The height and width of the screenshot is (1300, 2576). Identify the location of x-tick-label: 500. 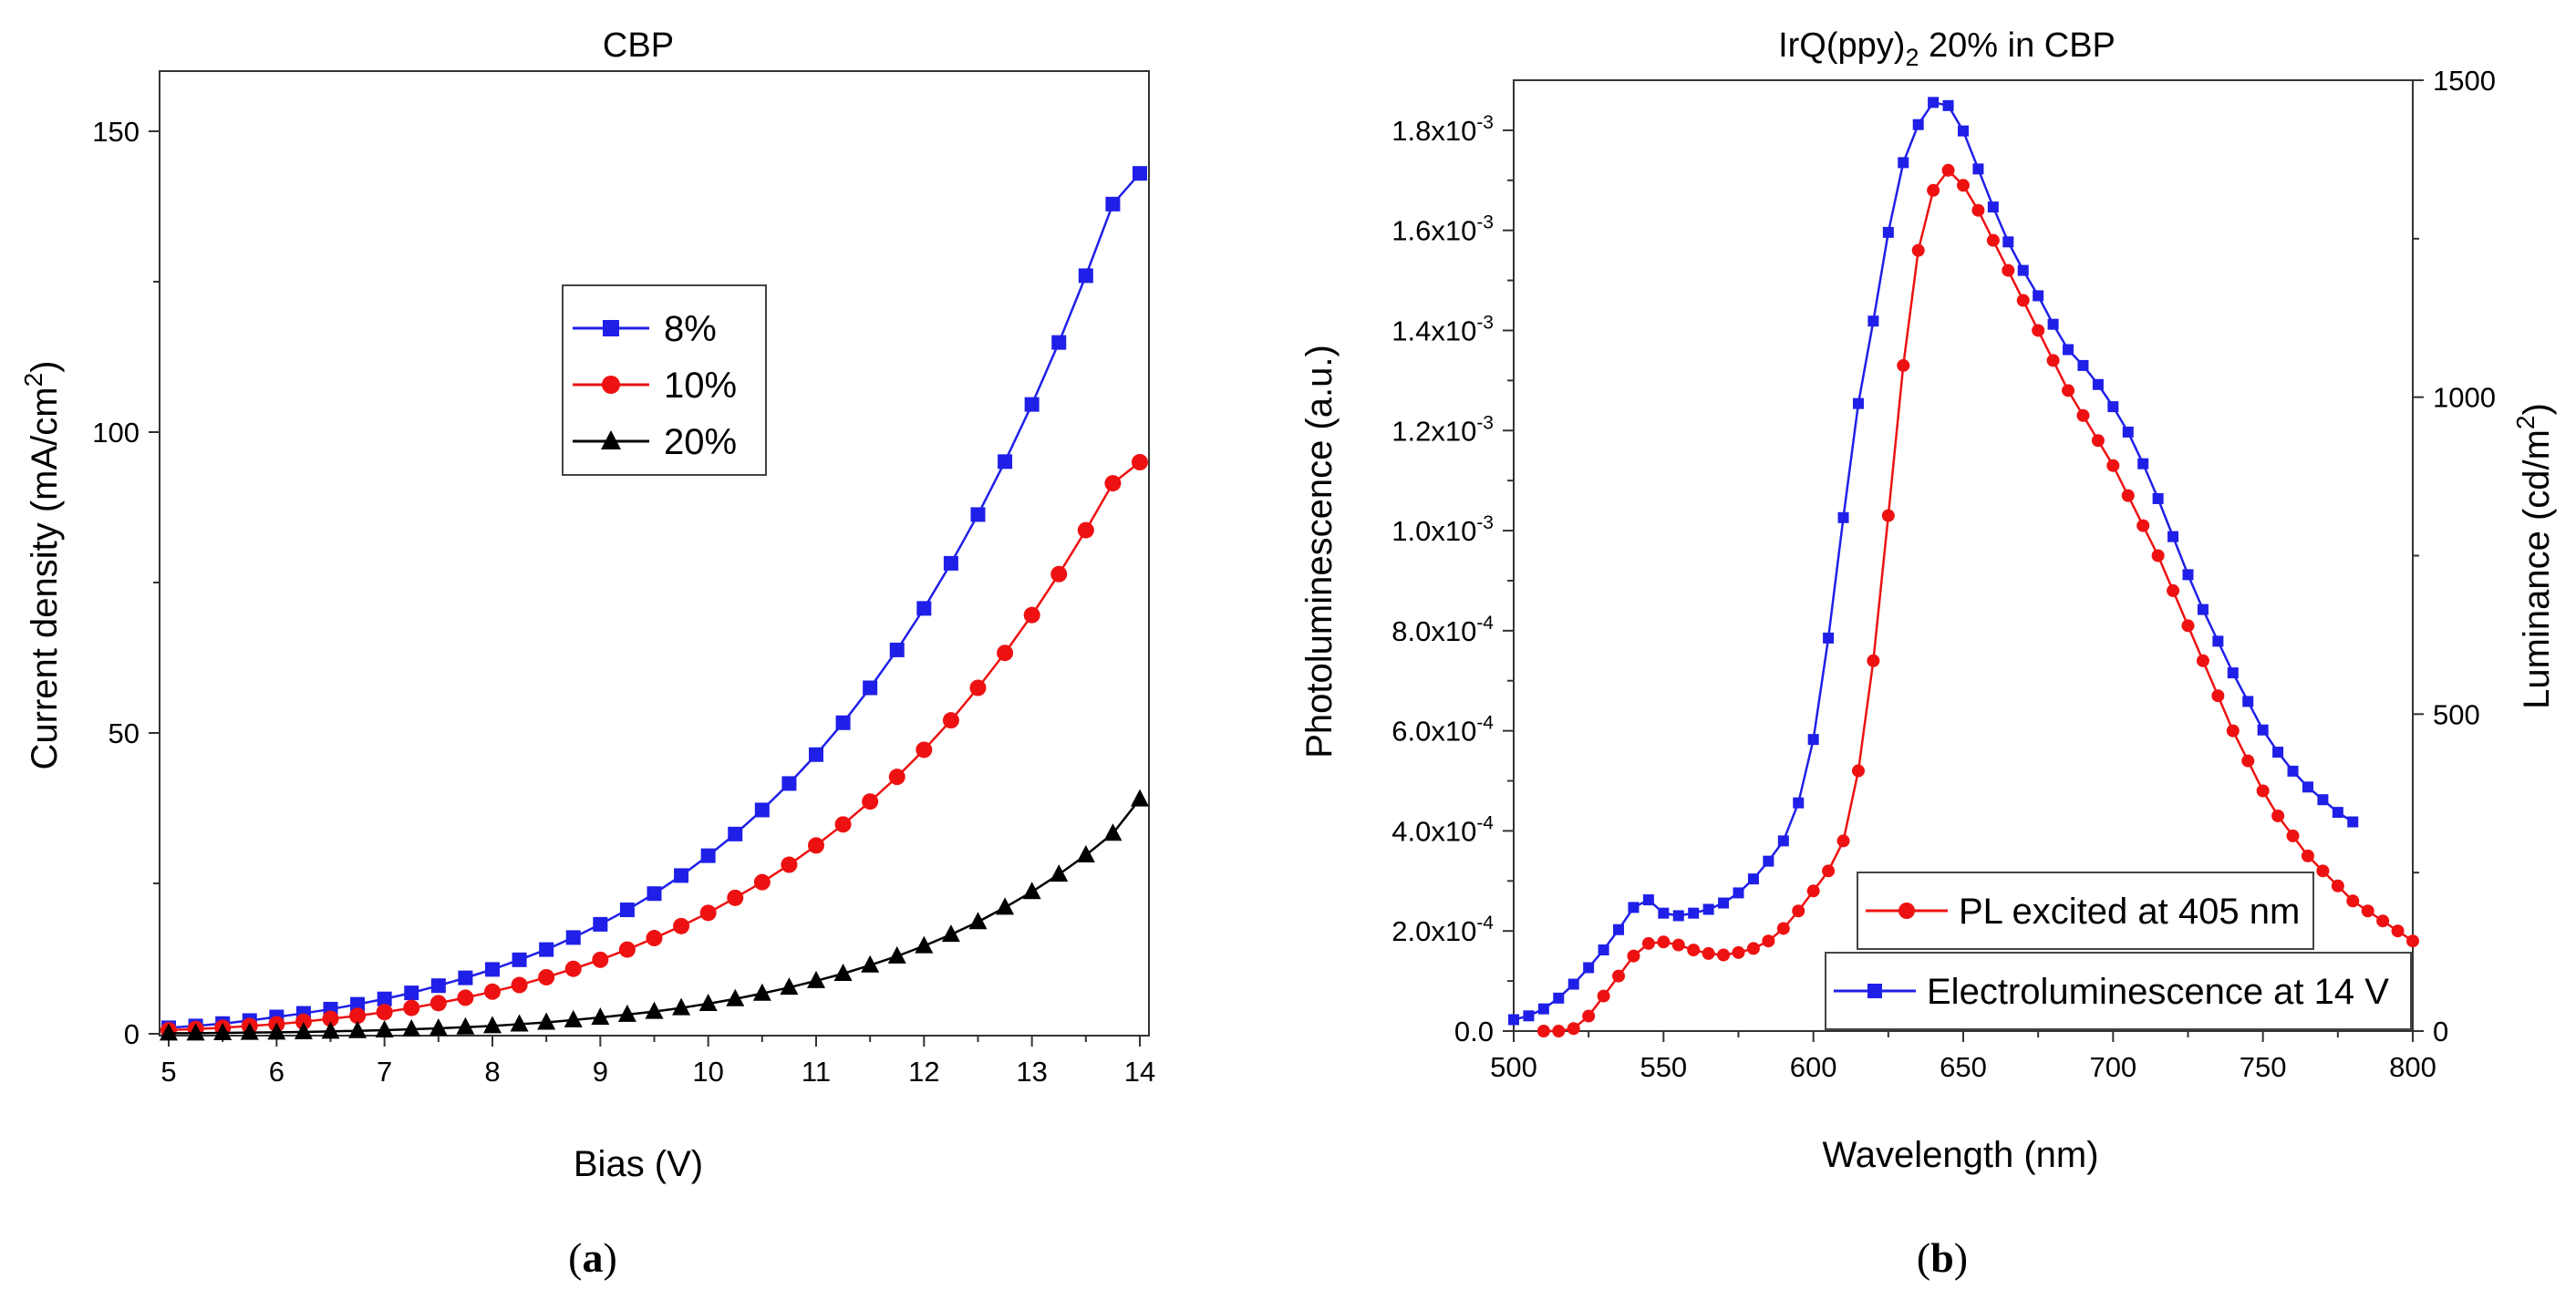
(1513, 1067).